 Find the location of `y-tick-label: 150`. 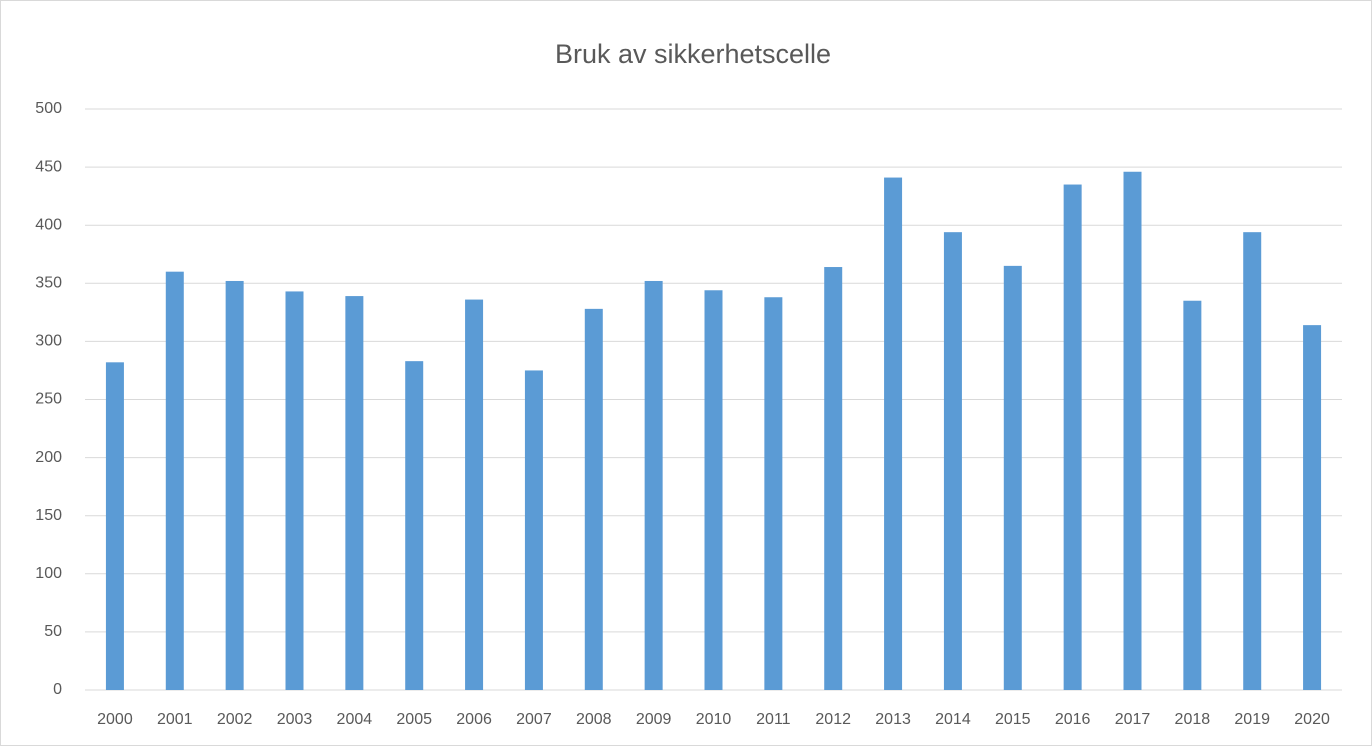

y-tick-label: 150 is located at coordinates (48, 515).